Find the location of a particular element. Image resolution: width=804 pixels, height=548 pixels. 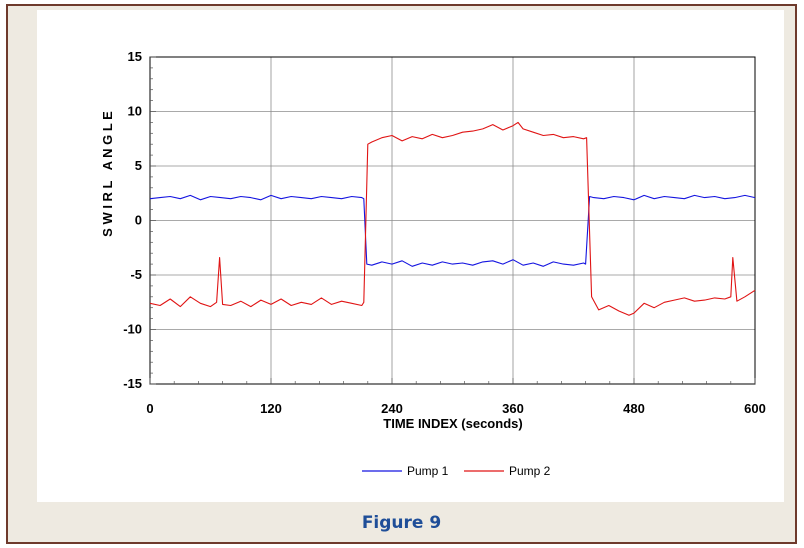

x-tick-label: 480 is located at coordinates (634, 408).